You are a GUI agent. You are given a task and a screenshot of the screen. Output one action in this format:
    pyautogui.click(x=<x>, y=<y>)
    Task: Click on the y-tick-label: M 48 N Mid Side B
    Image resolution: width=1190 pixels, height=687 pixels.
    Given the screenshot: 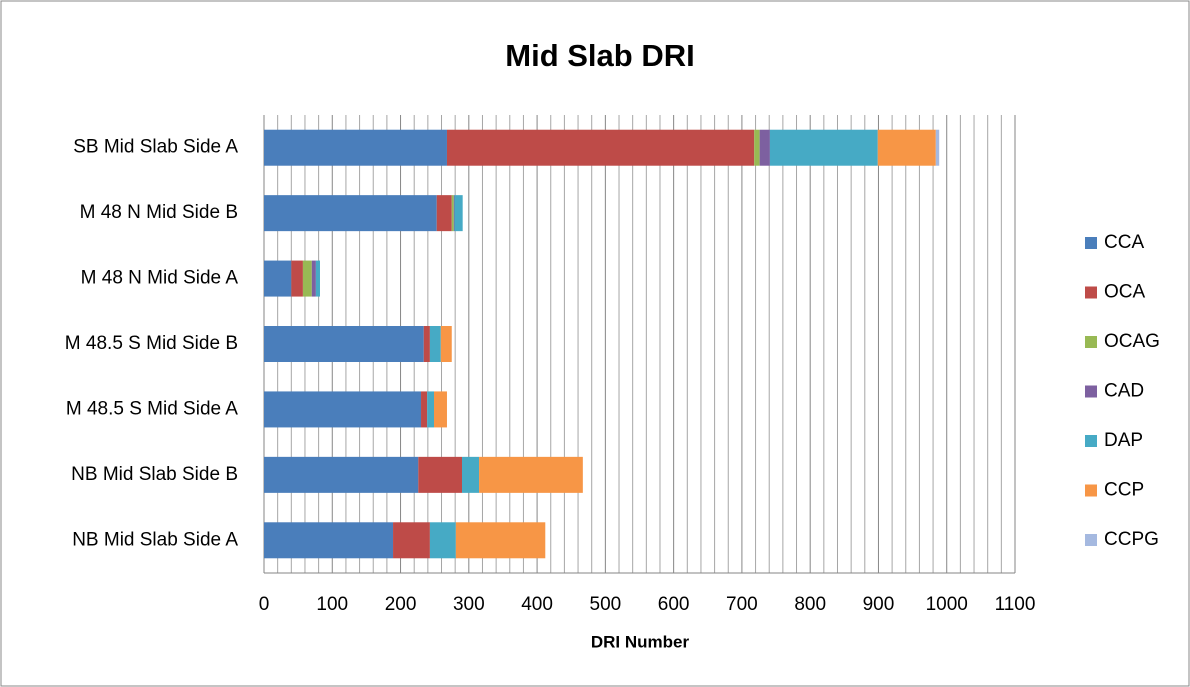 What is the action you would take?
    pyautogui.click(x=159, y=212)
    